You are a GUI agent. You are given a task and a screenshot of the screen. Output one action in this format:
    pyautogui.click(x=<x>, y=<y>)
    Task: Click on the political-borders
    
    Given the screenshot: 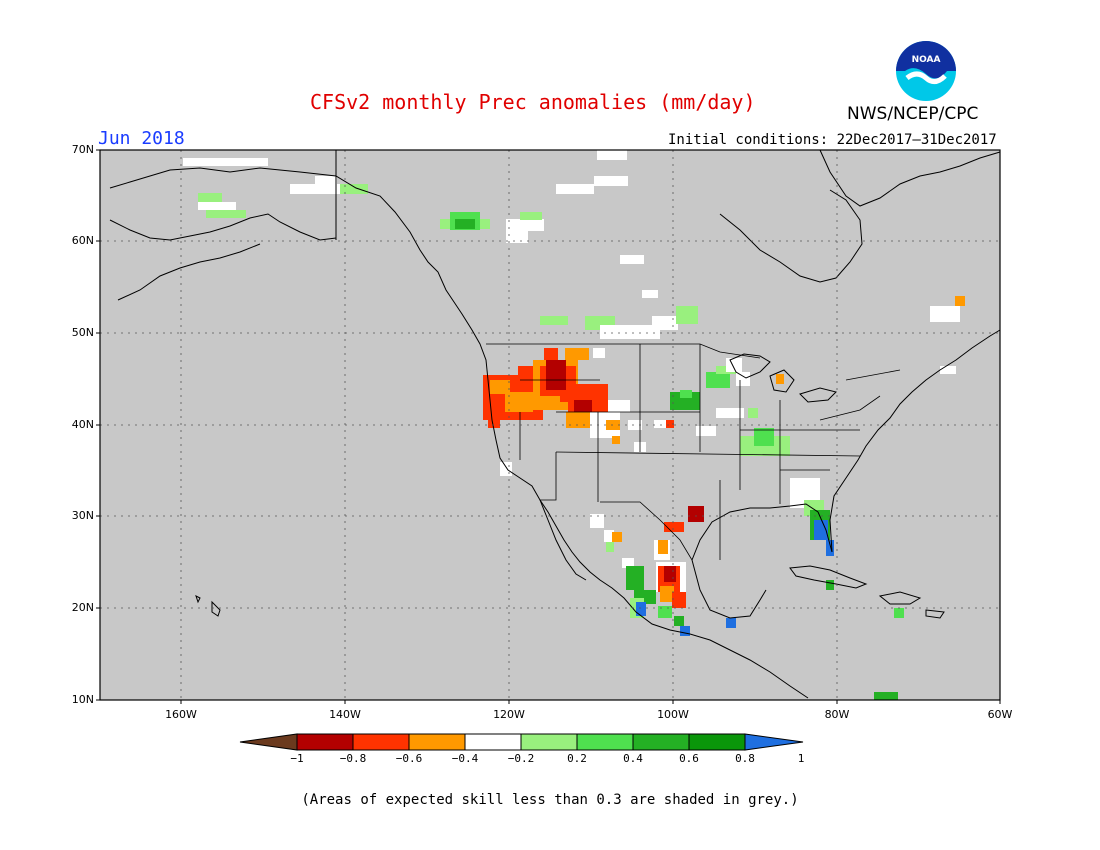 What is the action you would take?
    pyautogui.click(x=693, y=452)
    